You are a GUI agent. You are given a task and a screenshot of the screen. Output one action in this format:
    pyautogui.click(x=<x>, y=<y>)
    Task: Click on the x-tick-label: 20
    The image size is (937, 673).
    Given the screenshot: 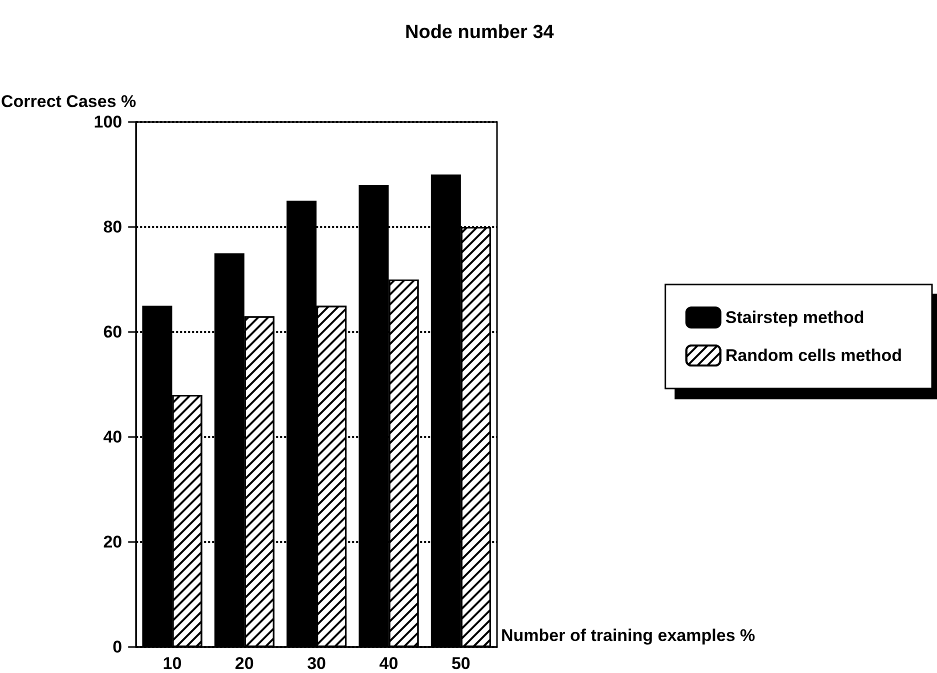 What is the action you would take?
    pyautogui.click(x=244, y=663)
    